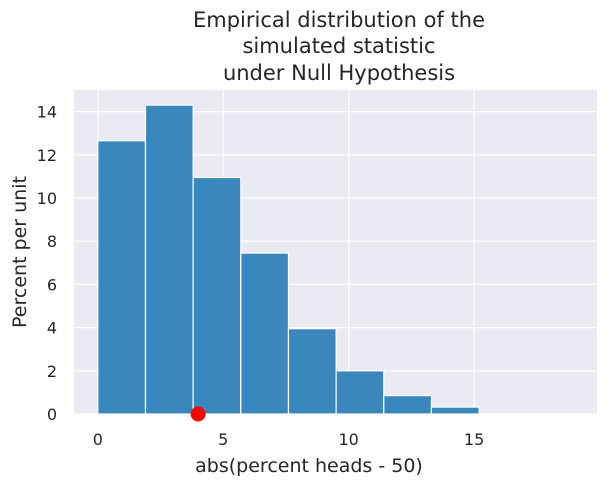 This screenshot has height=484, width=606. I want to click on x-tick-label: 0, so click(98, 439).